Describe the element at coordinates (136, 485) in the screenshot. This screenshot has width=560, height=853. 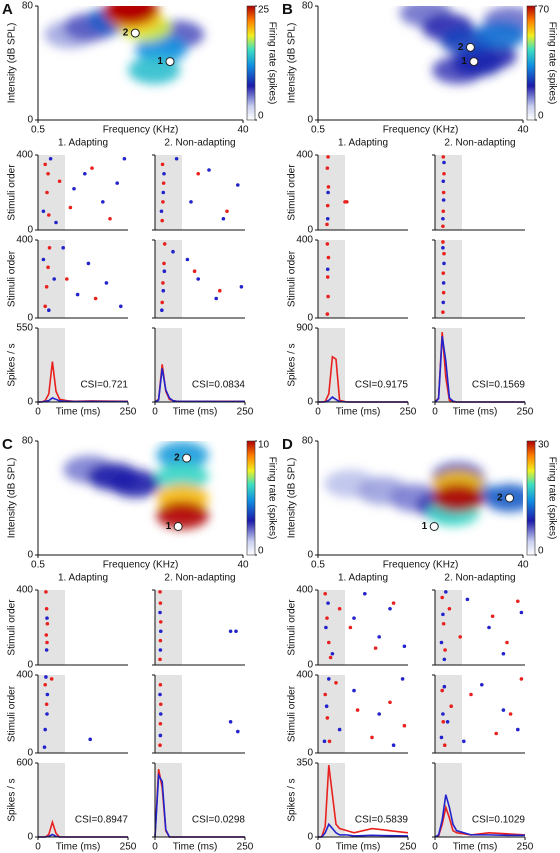
I see `heatmap-field` at that location.